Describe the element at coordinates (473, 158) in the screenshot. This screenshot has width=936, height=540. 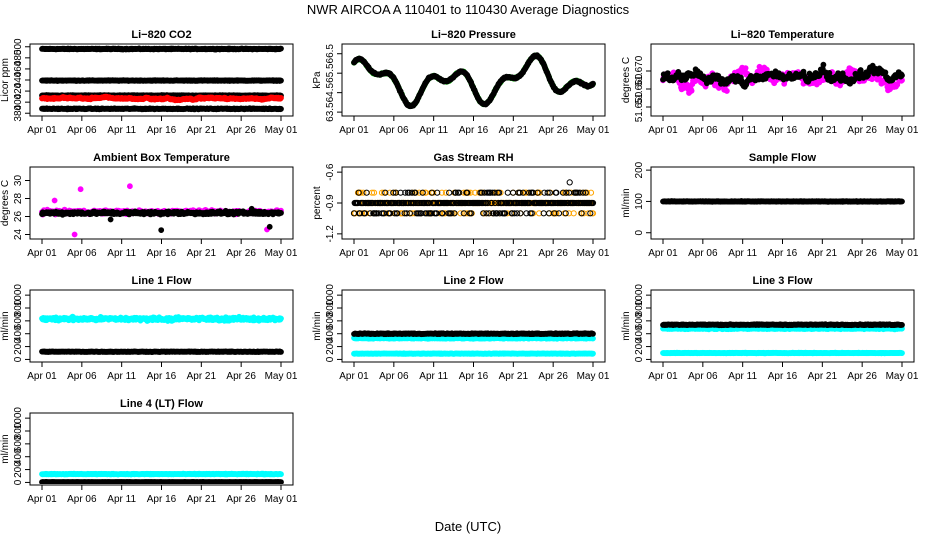
I see `panel-title: Gas Stream RH` at that location.